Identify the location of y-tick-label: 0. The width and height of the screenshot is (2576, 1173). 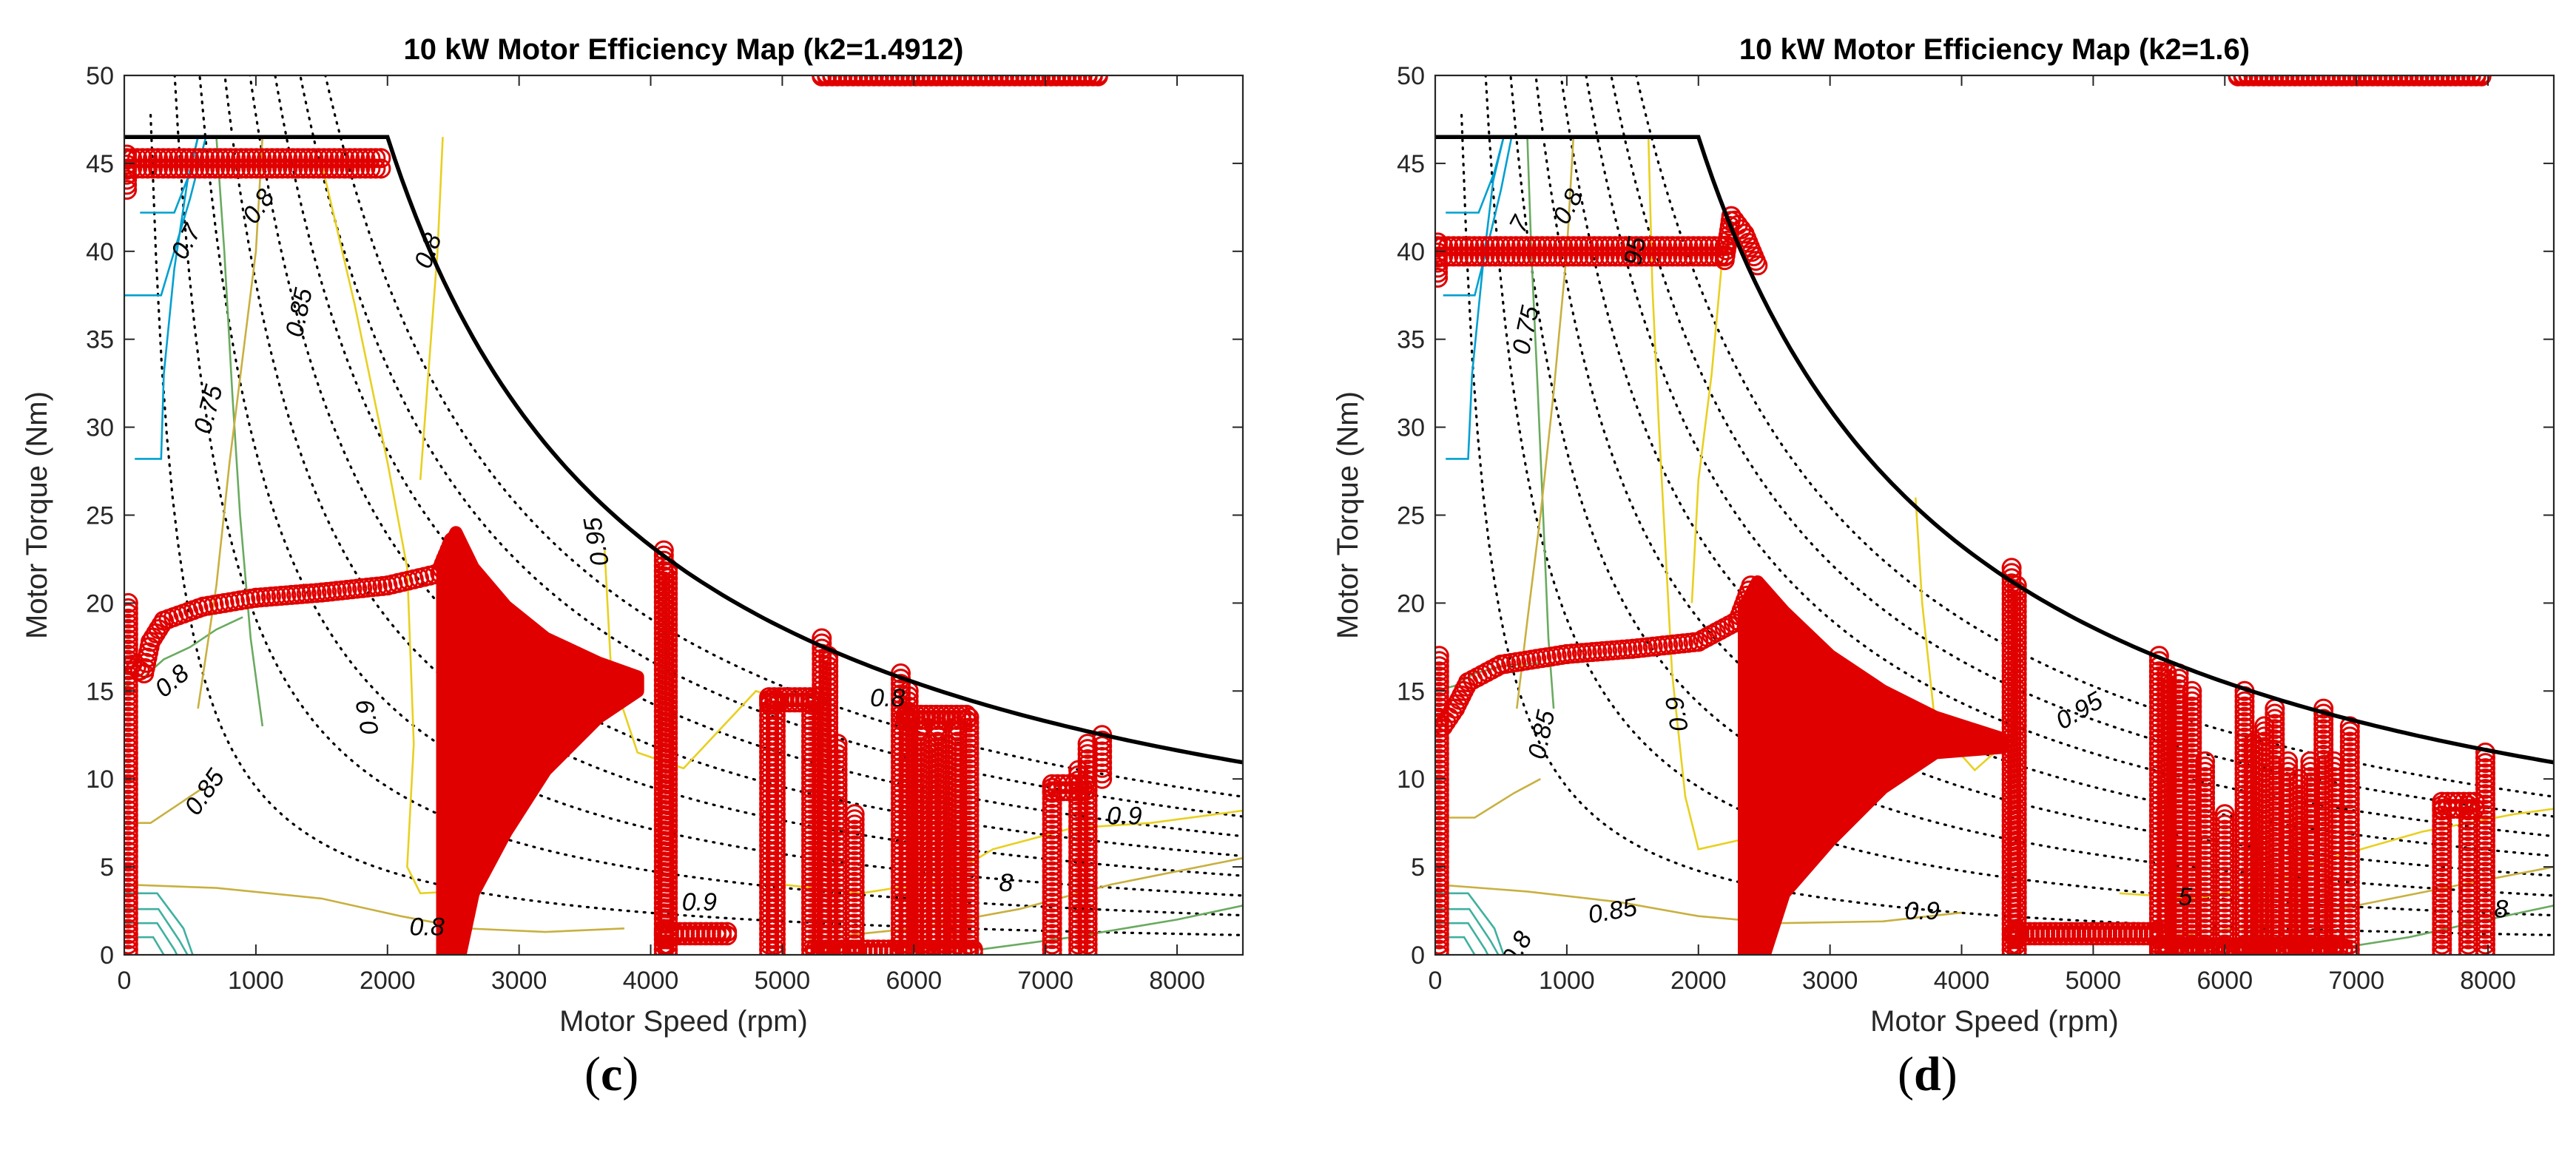
(107, 956).